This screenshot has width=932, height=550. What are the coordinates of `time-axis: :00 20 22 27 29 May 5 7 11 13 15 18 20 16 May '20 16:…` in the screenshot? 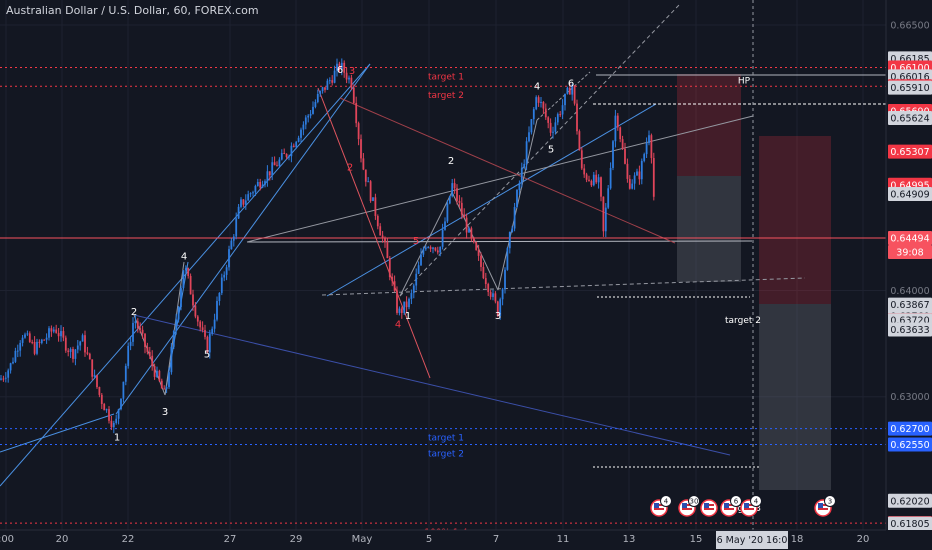 It's located at (466, 539).